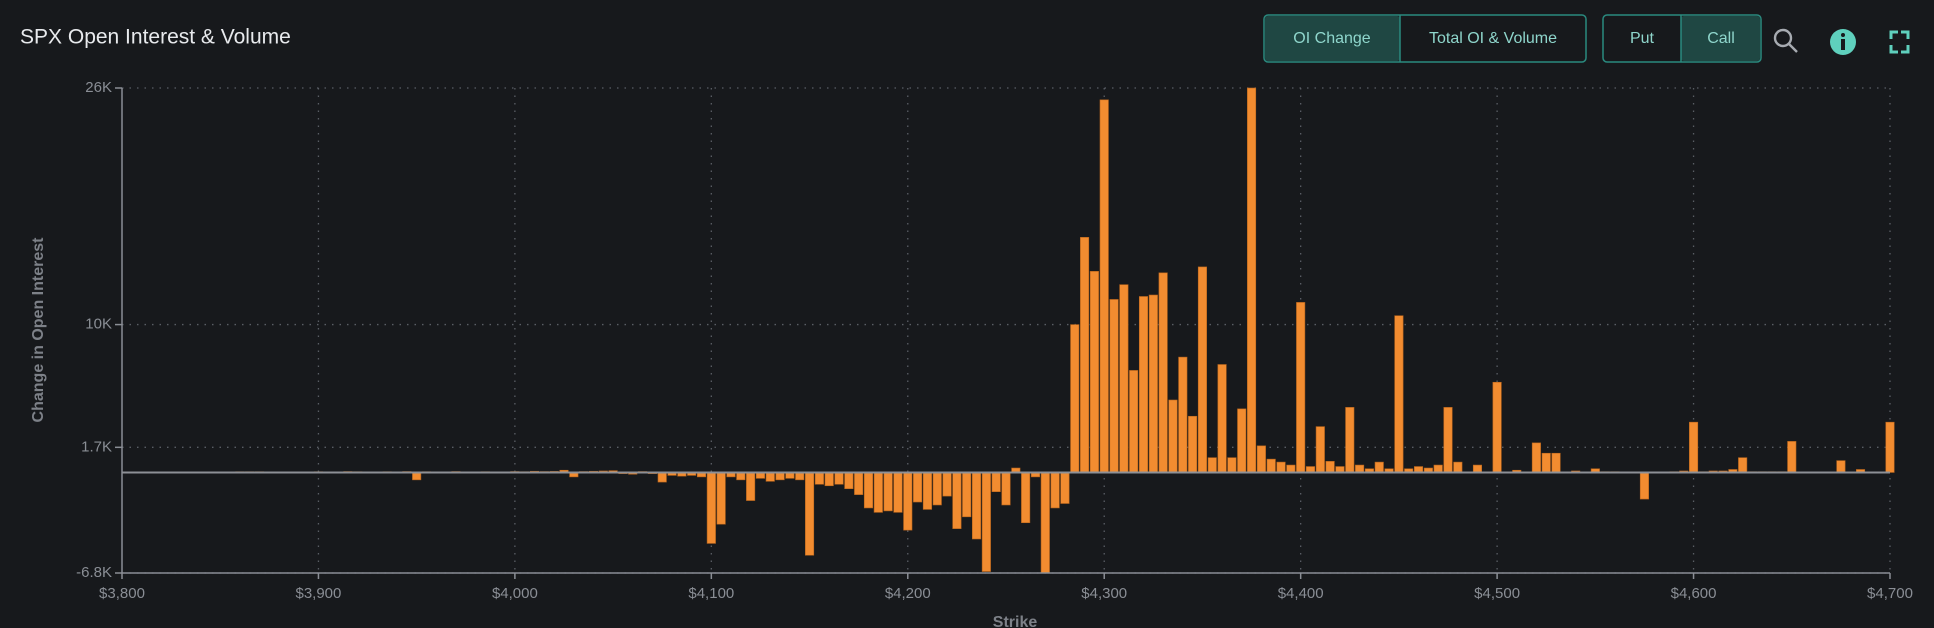  I want to click on oi-change-button: OI Change, so click(1331, 38).